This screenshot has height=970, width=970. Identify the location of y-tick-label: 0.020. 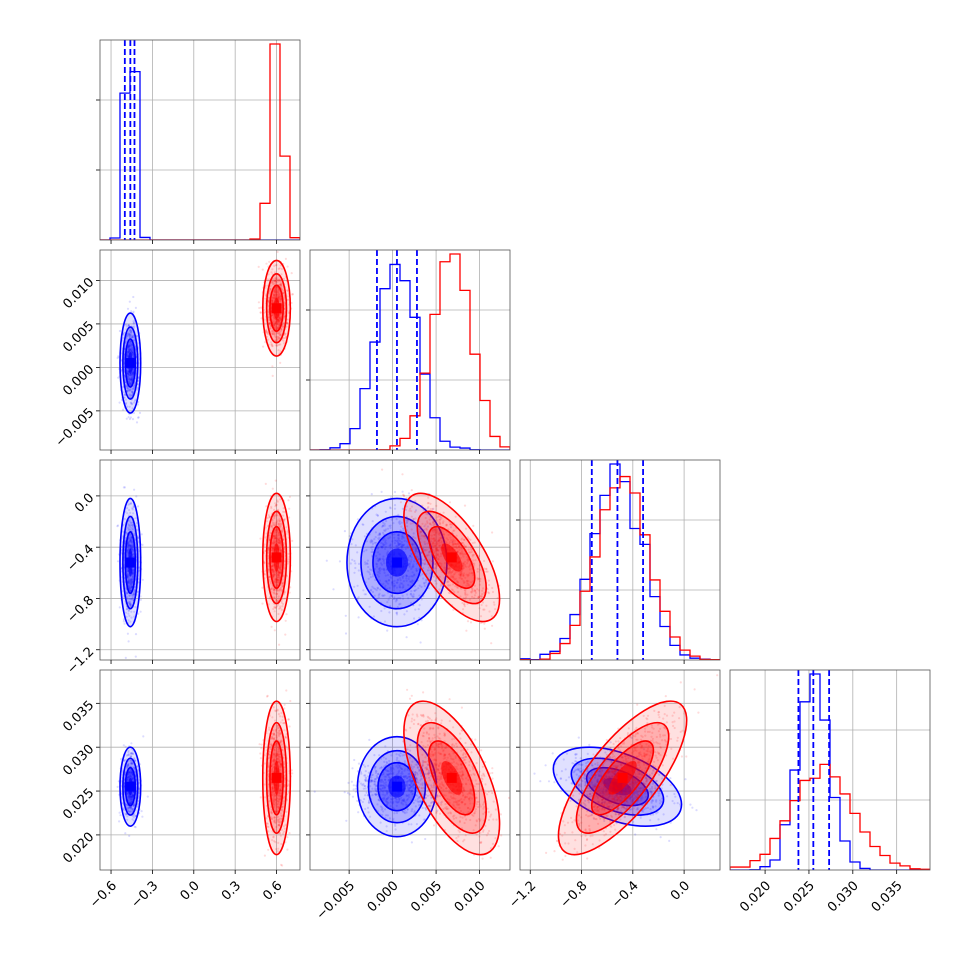
(78, 848).